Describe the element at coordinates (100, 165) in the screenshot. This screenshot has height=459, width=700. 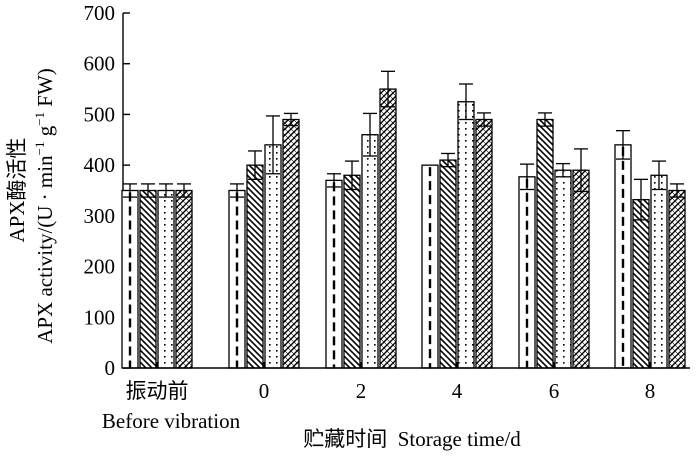
I see `y-tick-label: 400` at that location.